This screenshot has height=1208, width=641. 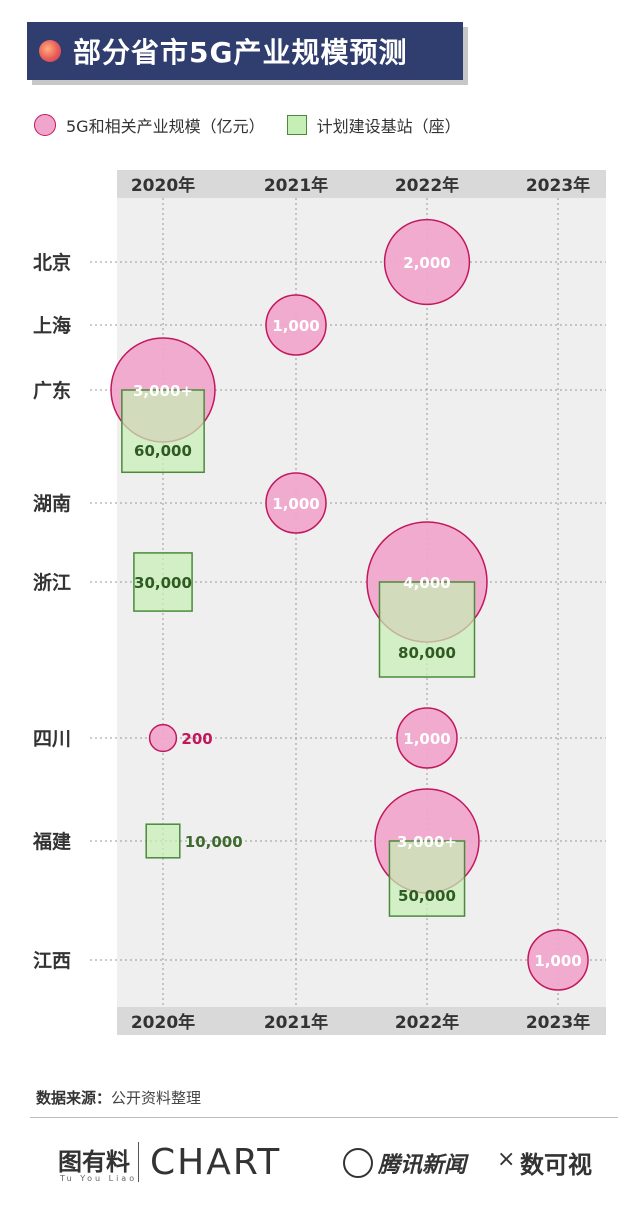 I want to click on bubble-data-label: 2,000, so click(x=426, y=263).